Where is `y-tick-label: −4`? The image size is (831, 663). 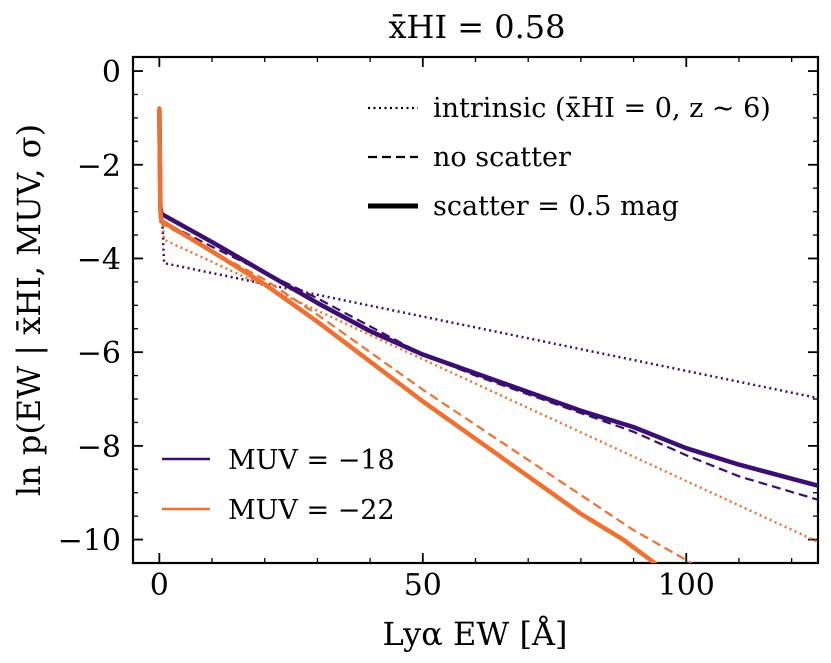
y-tick-label: −4 is located at coordinates (99, 259).